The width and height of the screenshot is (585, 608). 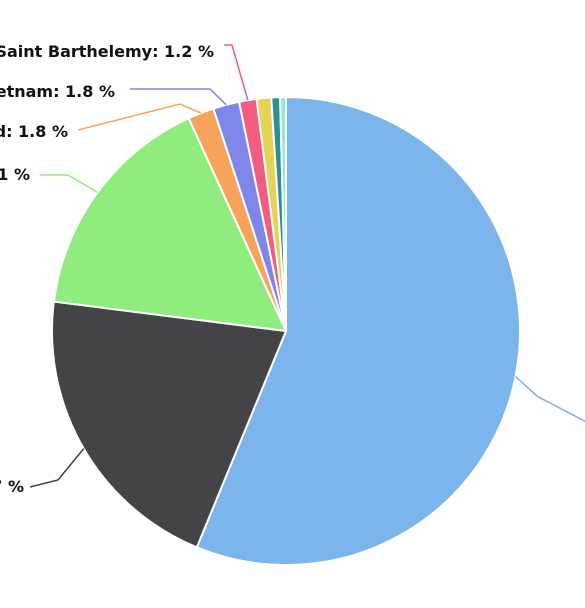 I want to click on pie-label-2: 1 %, so click(x=15, y=174).